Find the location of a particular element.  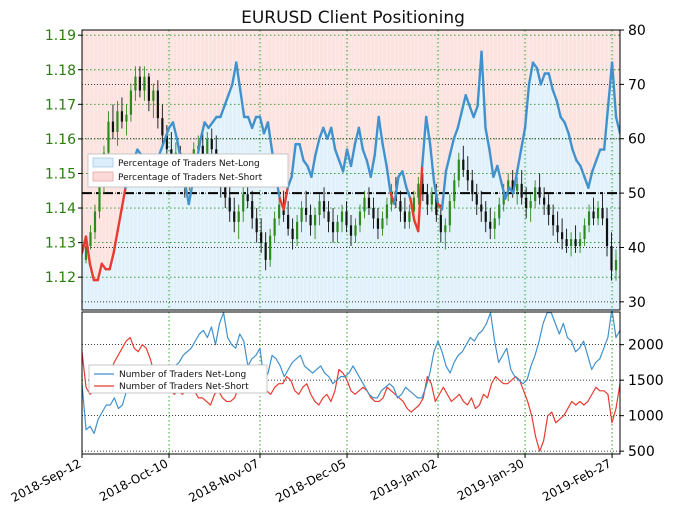

count-axis-label: 1500 is located at coordinates (646, 381).